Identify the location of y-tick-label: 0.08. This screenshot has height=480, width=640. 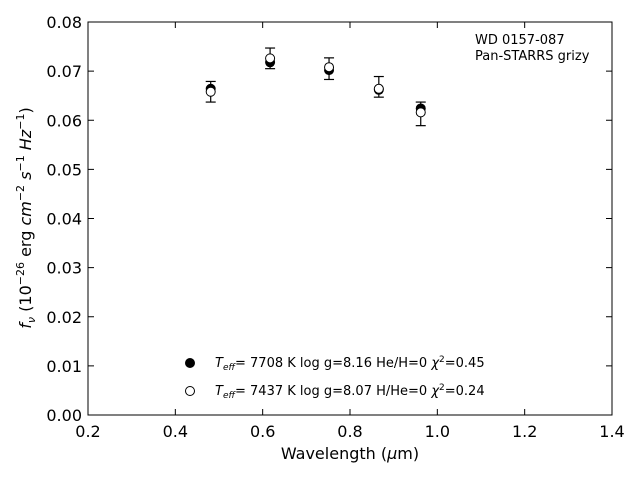
(64, 22).